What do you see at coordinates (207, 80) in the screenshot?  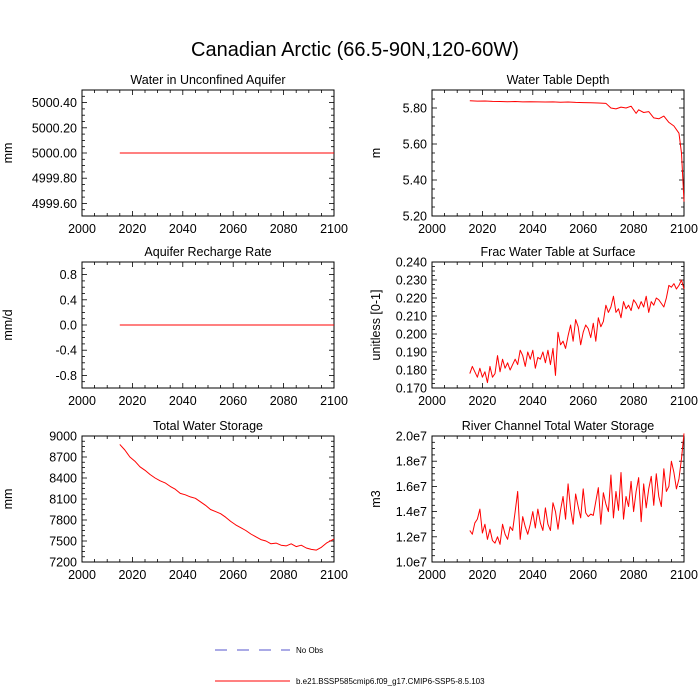 I see `panel-title: Water in Unconfined Aquifer` at bounding box center [207, 80].